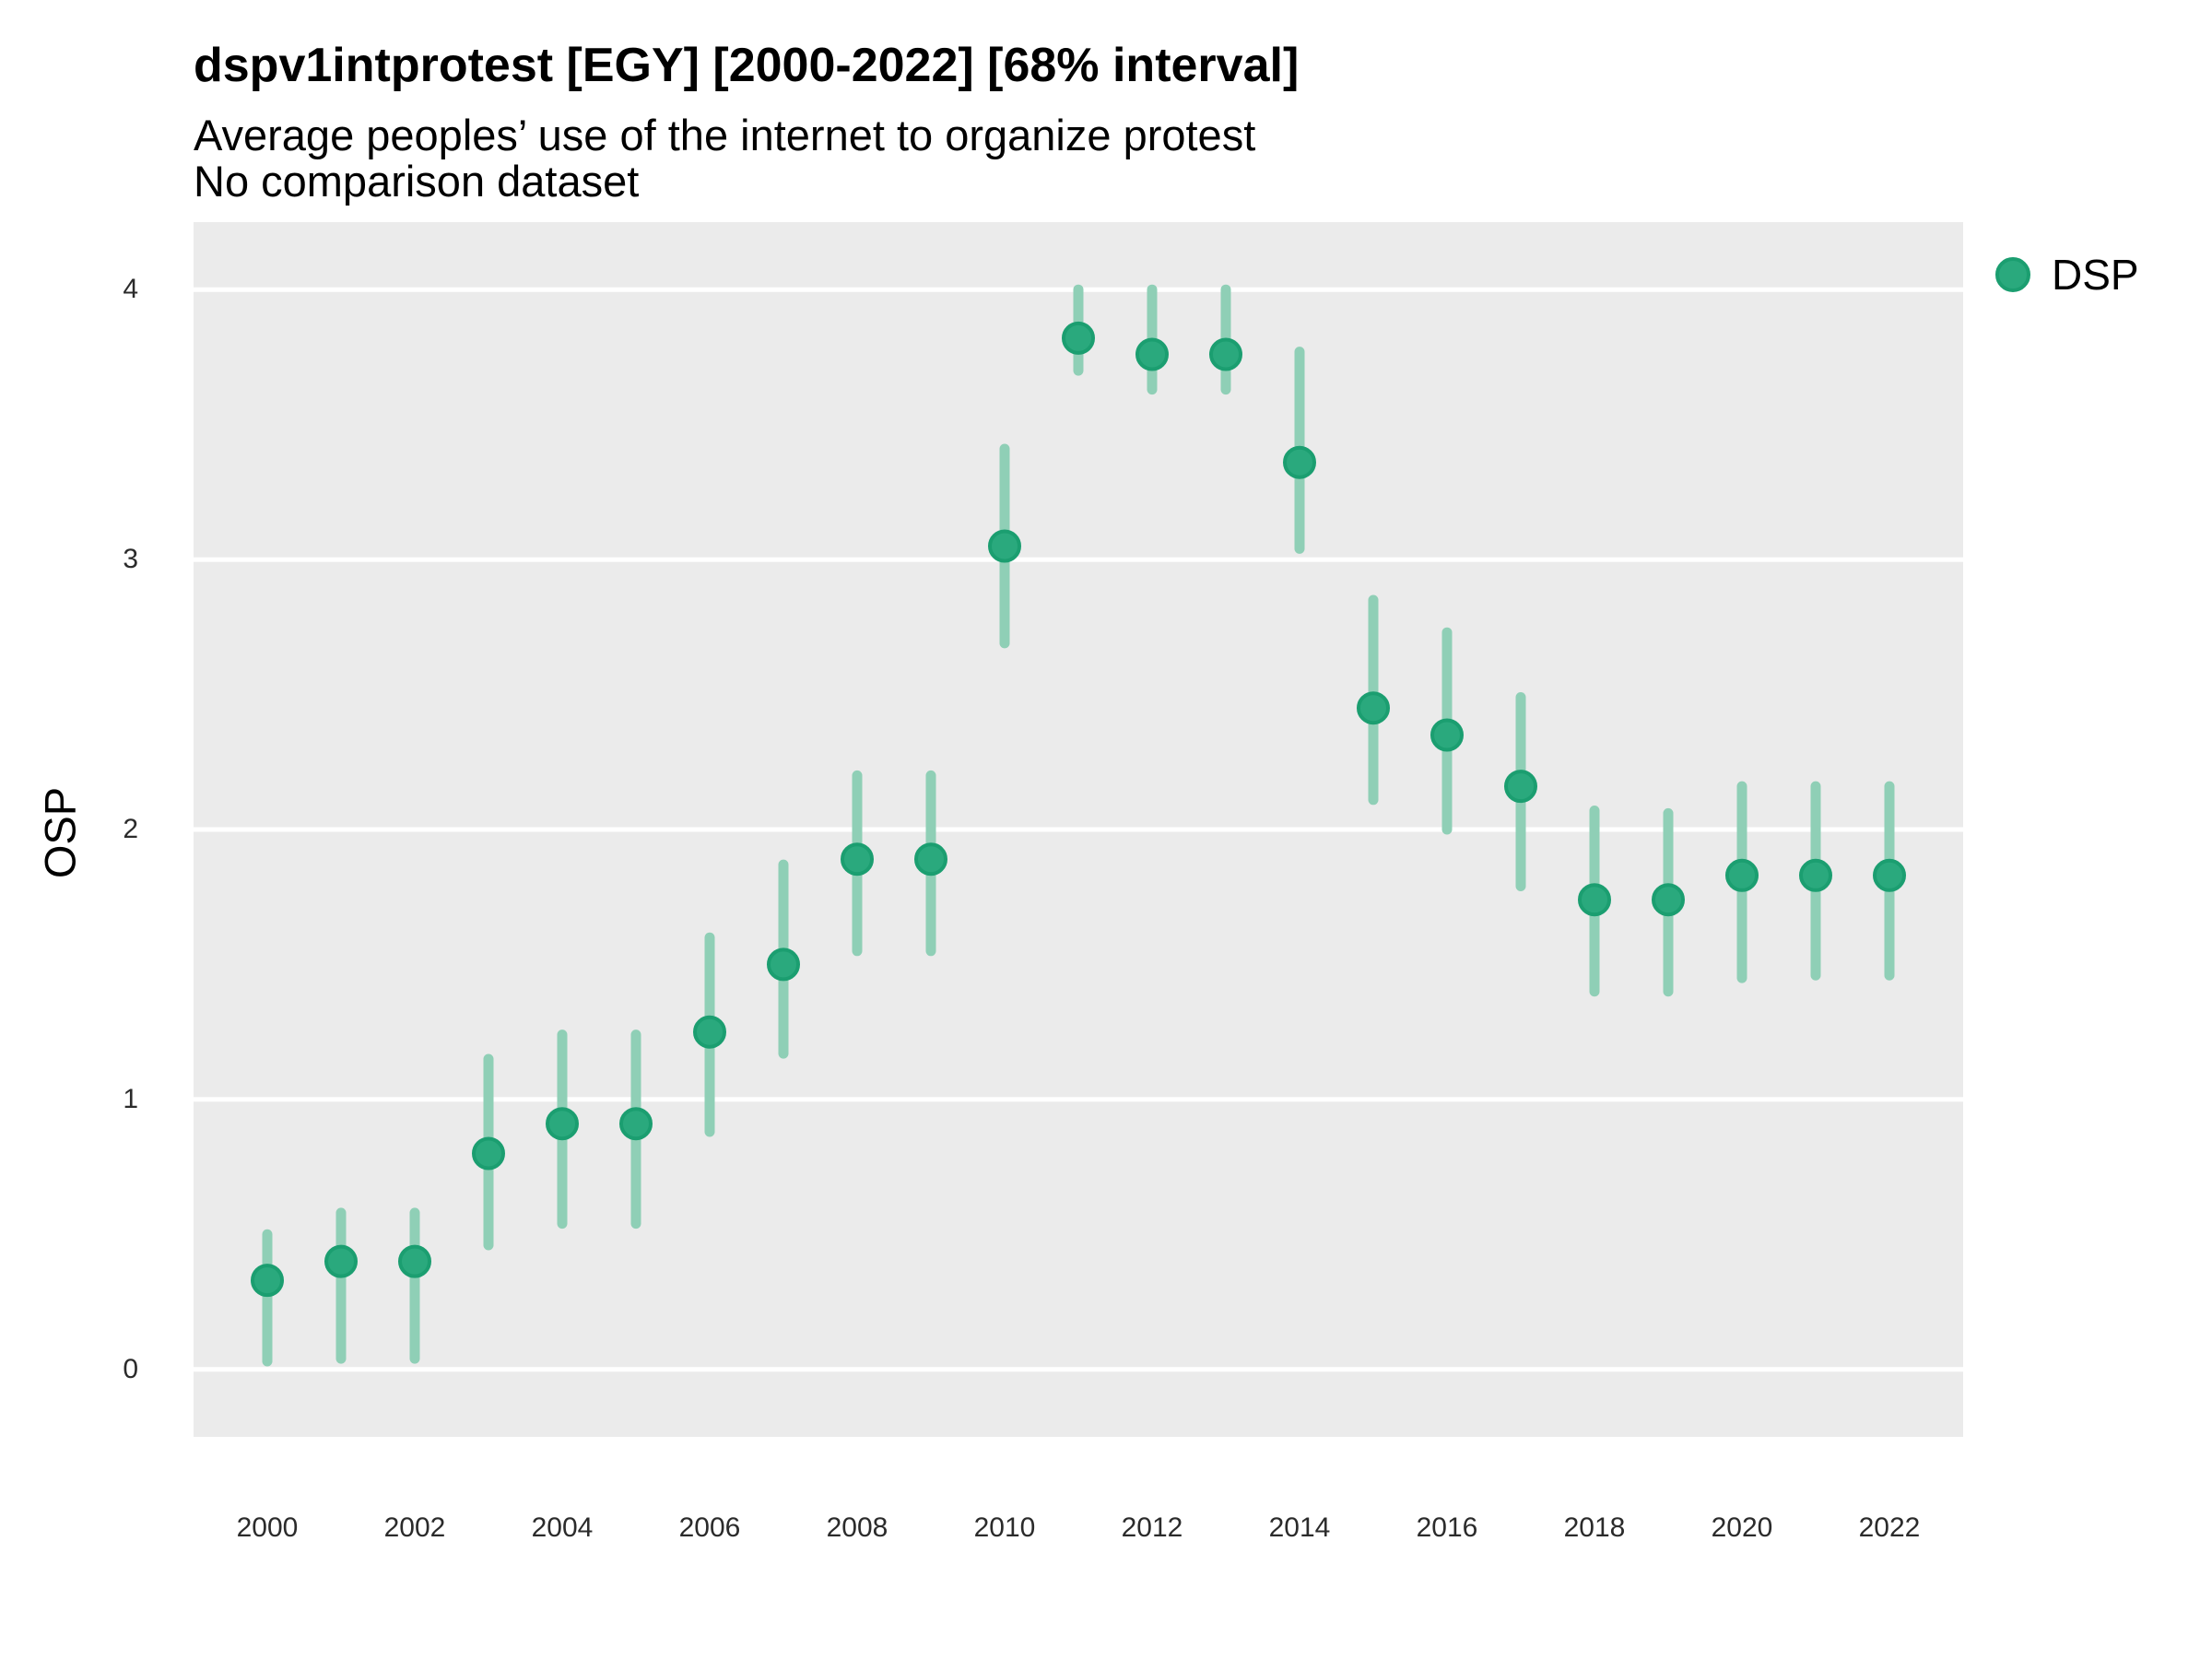 The image size is (2212, 1659). Describe the element at coordinates (1447, 1527) in the screenshot. I see `x-tick-label-2016: 2016` at that location.